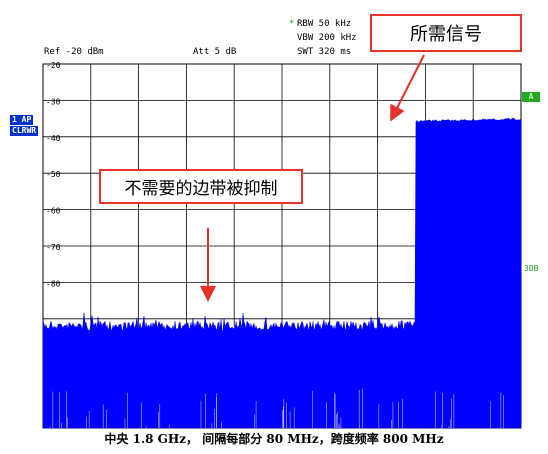  Describe the element at coordinates (324, 24) in the screenshot. I see `rbw-setting: RBW 50 kHz` at that location.